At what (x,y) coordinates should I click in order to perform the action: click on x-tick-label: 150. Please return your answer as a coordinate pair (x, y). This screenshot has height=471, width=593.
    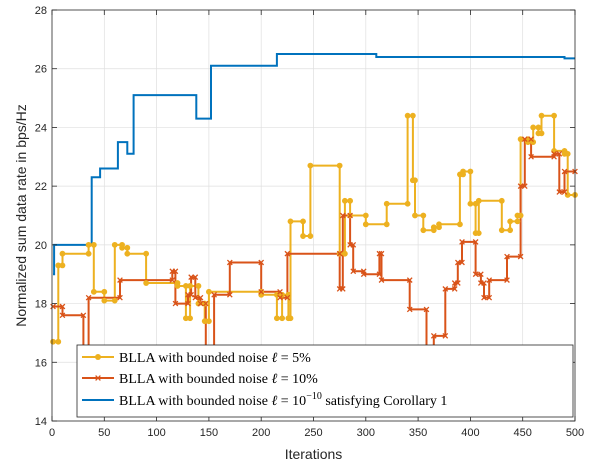
    Looking at the image, I should click on (209, 433).